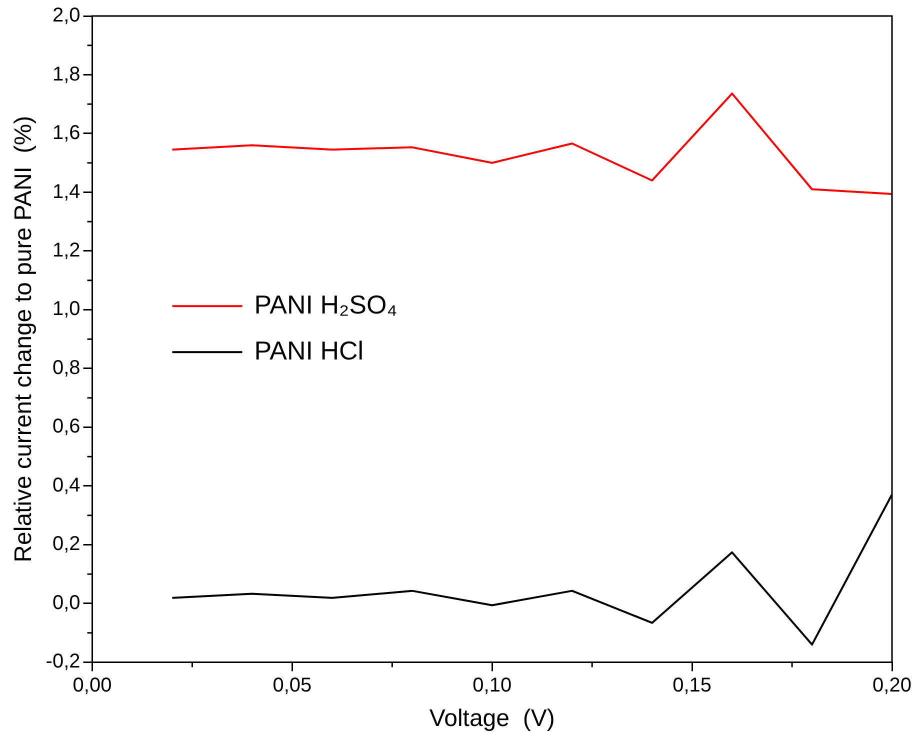  Describe the element at coordinates (92, 685) in the screenshot. I see `x-tick-label: 0,00` at that location.